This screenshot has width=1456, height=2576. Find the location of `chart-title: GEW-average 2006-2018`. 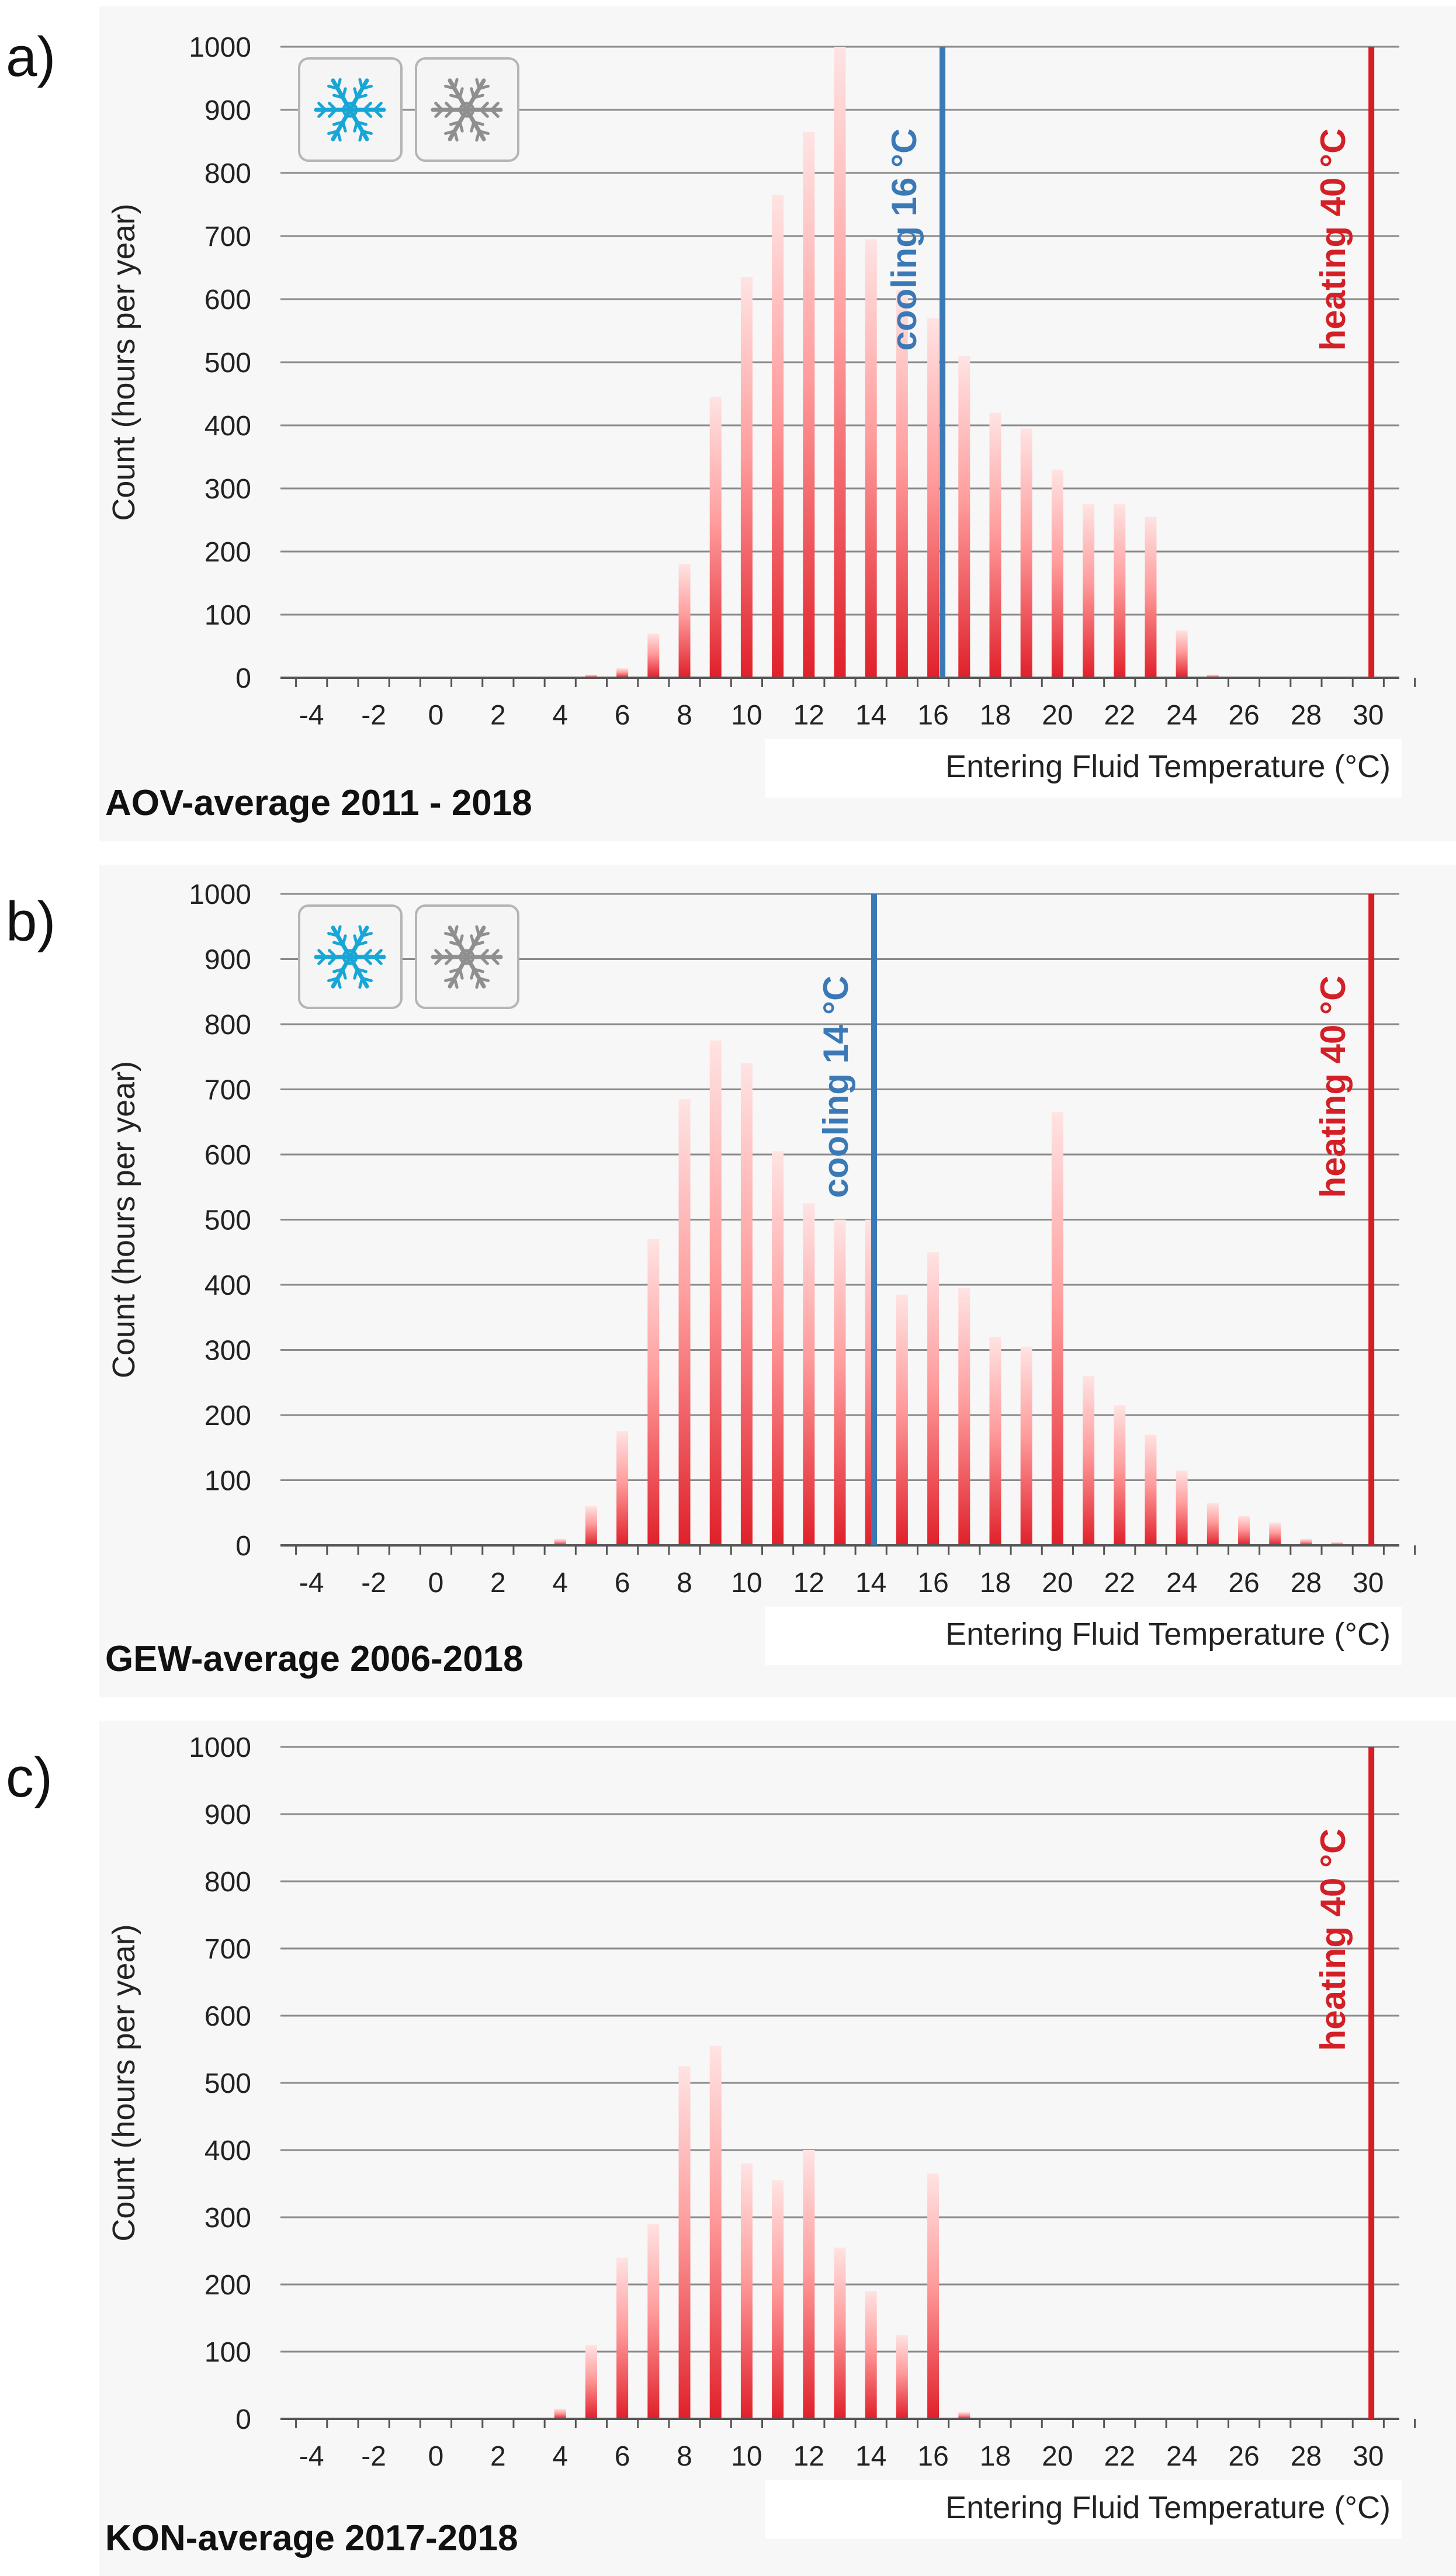

chart-title: GEW-average 2006-2018 is located at coordinates (314, 1659).